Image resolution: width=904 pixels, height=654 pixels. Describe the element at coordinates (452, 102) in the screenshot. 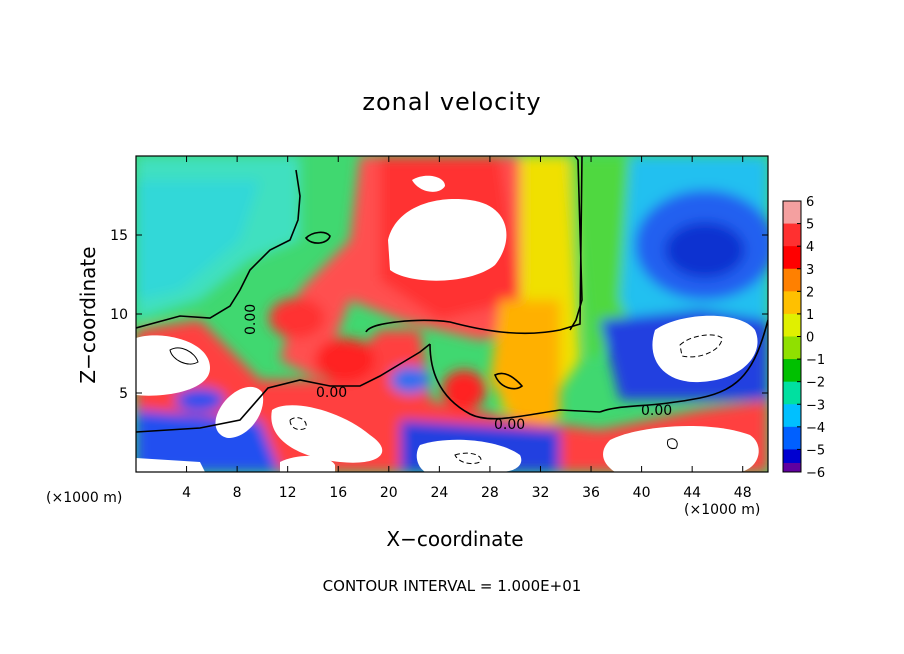

I see `chart-title: zonal velocity` at that location.